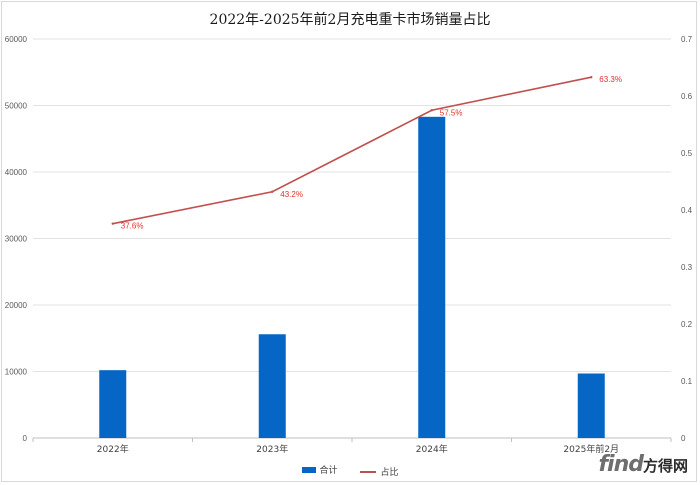 The image size is (700, 485). Describe the element at coordinates (591, 449) in the screenshot. I see `x-category-label: 2025年前2月` at that location.